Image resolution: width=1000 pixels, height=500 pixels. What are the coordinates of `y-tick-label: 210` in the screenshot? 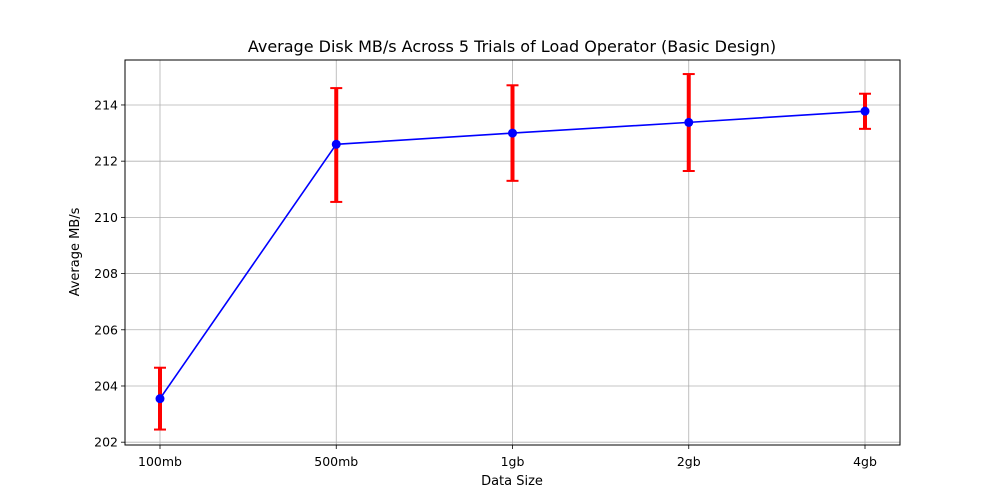 It's located at (106, 217).